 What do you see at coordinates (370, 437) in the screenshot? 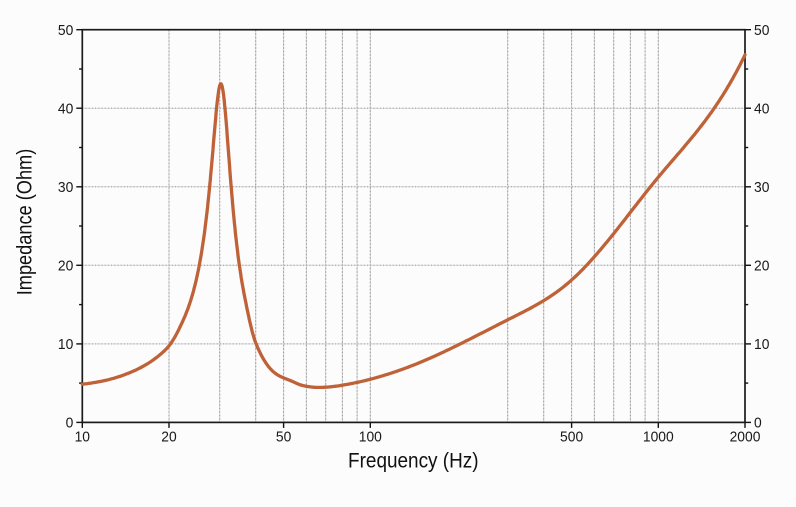
I see `svg-text: 100` at bounding box center [370, 437].